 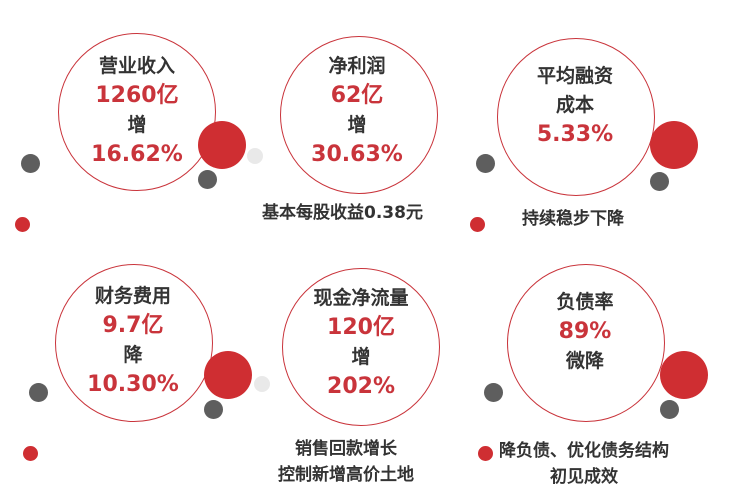 I want to click on revenue-trend: 增, so click(x=137, y=125).